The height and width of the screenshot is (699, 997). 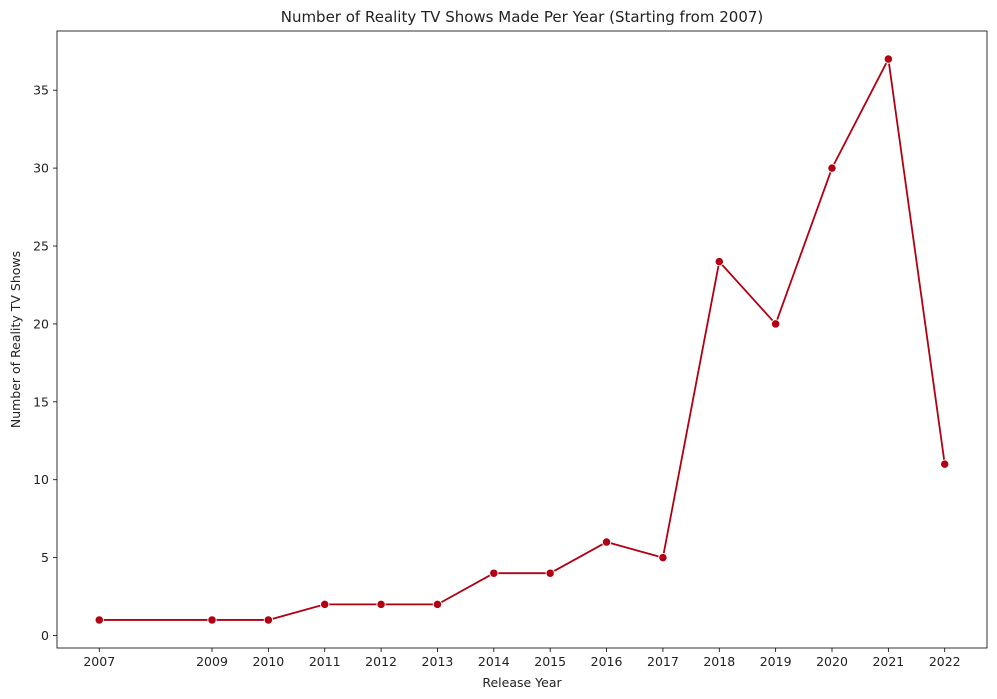 What do you see at coordinates (45, 363) in the screenshot?
I see `y-axis: 0 5 10 15 20 25 30 35` at bounding box center [45, 363].